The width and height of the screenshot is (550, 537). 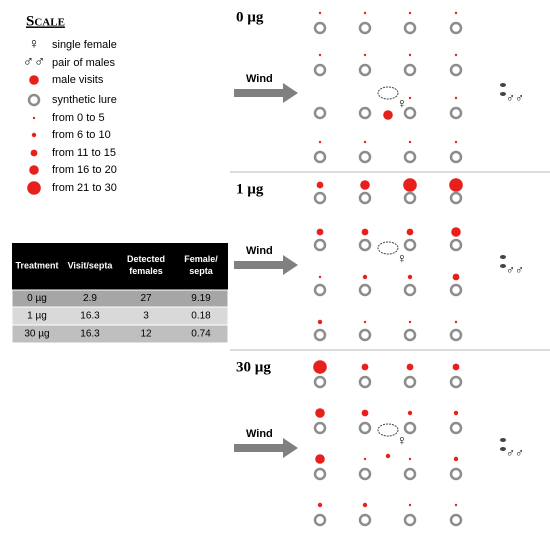 I want to click on table-header: Treatment, so click(x=36, y=265).